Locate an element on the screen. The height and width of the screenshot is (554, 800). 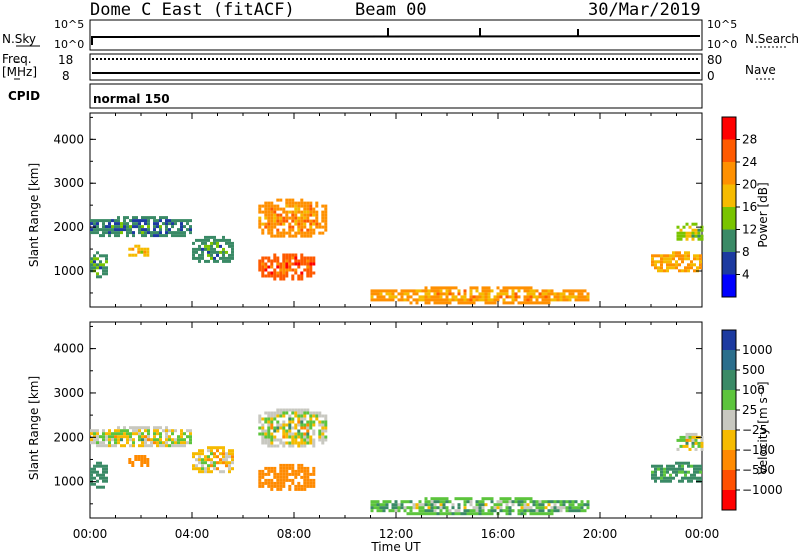
colorbar-frame is located at coordinates (729, 420).